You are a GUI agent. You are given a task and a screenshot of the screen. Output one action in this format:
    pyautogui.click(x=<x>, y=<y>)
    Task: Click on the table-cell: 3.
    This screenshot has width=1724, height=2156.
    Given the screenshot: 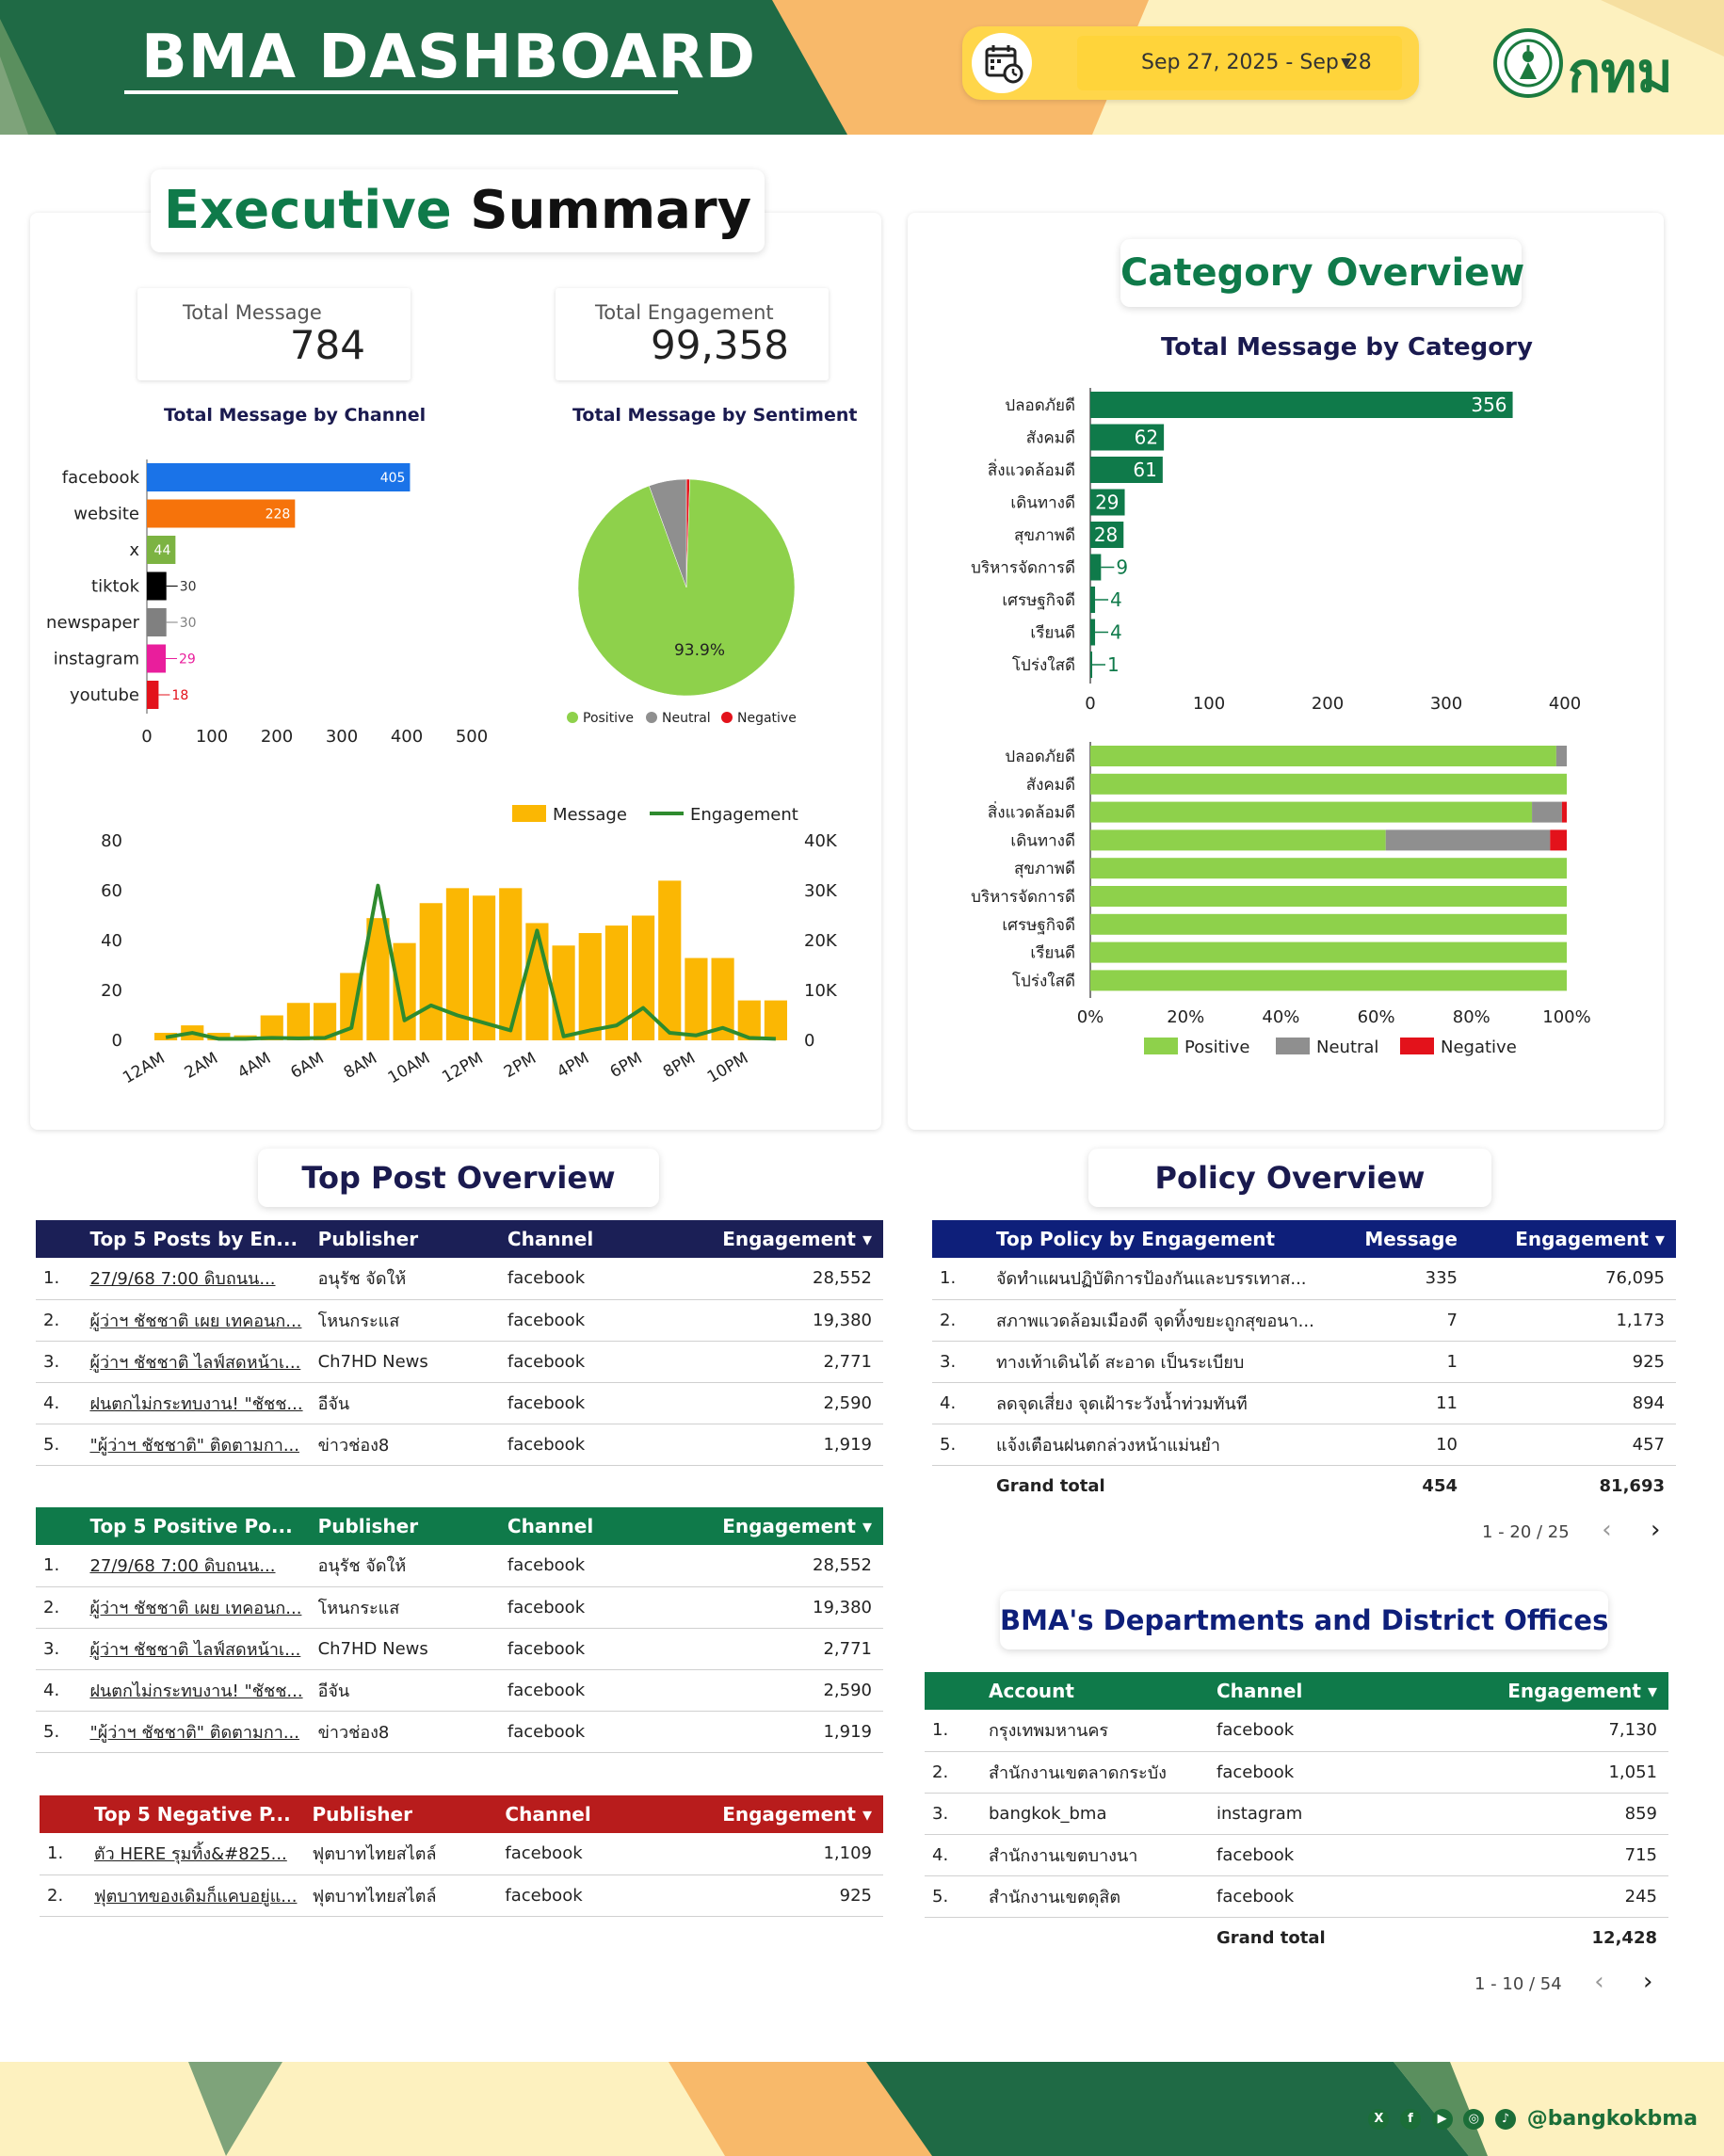 What is the action you would take?
    pyautogui.click(x=953, y=1814)
    